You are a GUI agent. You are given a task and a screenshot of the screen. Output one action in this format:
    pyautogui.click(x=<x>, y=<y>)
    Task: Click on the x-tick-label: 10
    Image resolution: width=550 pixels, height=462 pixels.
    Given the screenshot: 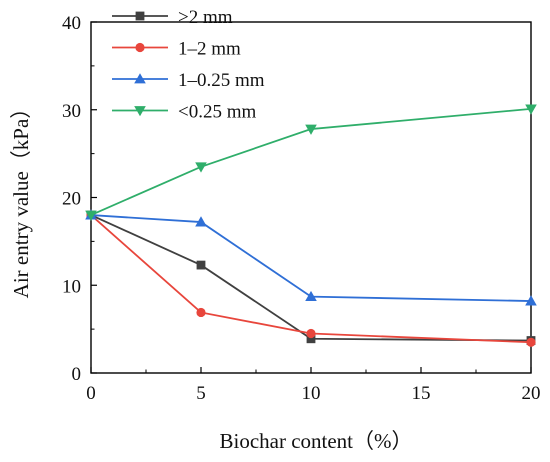 What is the action you would take?
    pyautogui.click(x=311, y=393)
    